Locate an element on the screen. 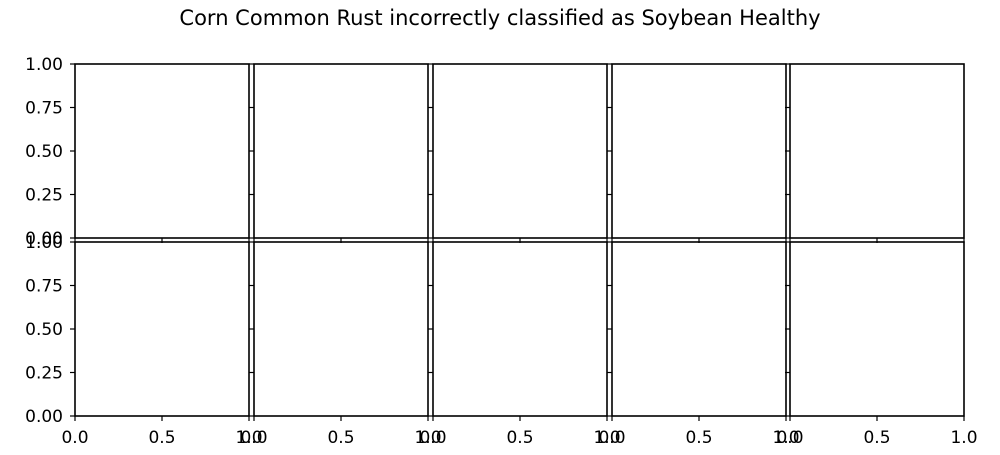 The height and width of the screenshot is (455, 1000). subplot-r2-c4: 0.0 0.5 1.0 is located at coordinates (699, 344).